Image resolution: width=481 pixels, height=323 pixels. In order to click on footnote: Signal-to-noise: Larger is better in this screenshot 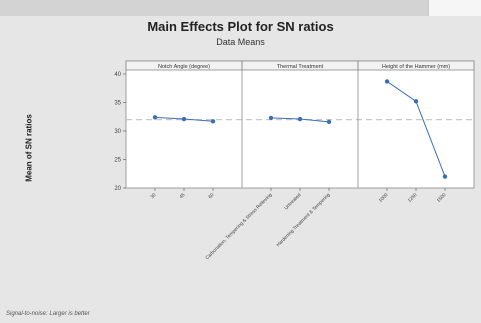, I will do `click(48, 314)`.